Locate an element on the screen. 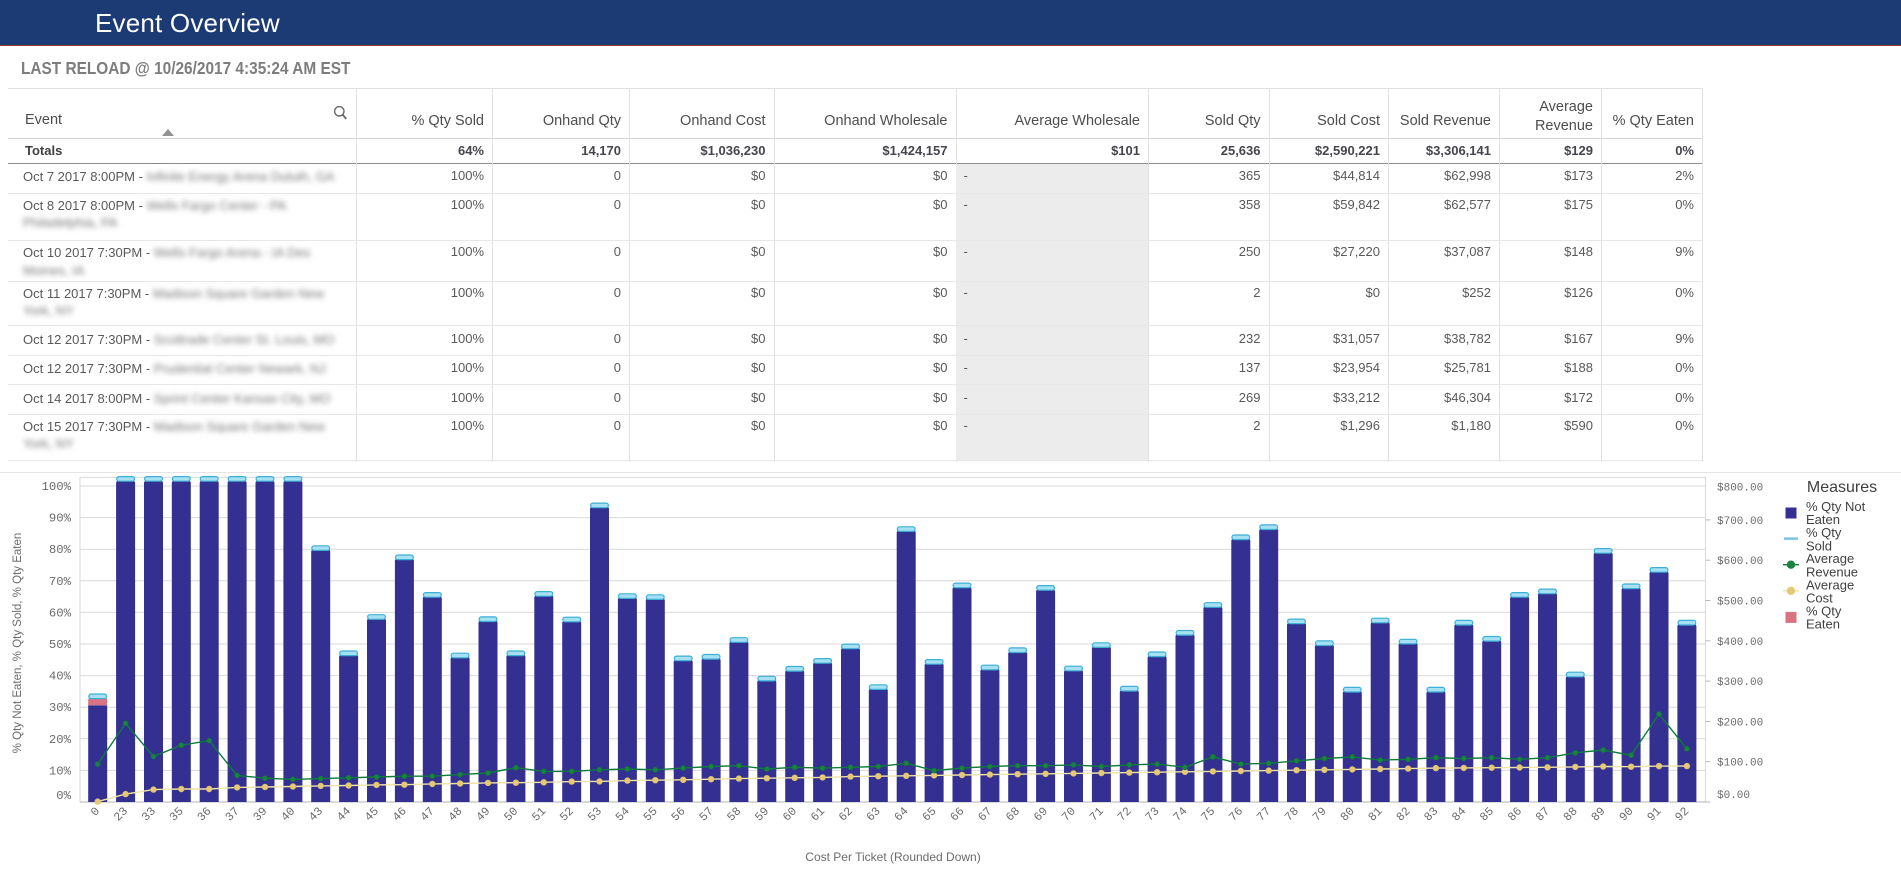 This screenshot has width=1901, height=871. svg-text: 10% is located at coordinates (60, 771).